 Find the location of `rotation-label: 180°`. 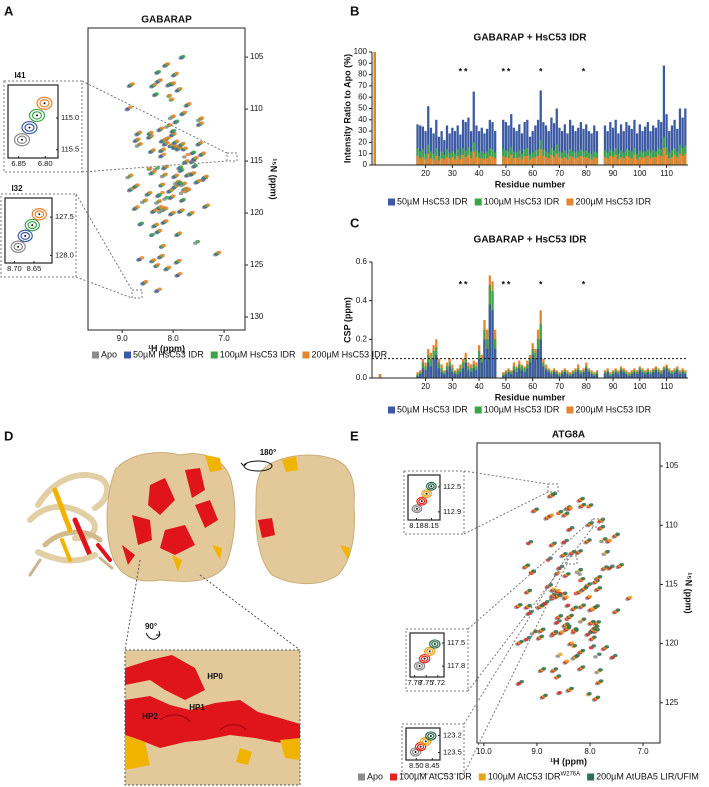

rotation-label: 180° is located at coordinates (268, 452).